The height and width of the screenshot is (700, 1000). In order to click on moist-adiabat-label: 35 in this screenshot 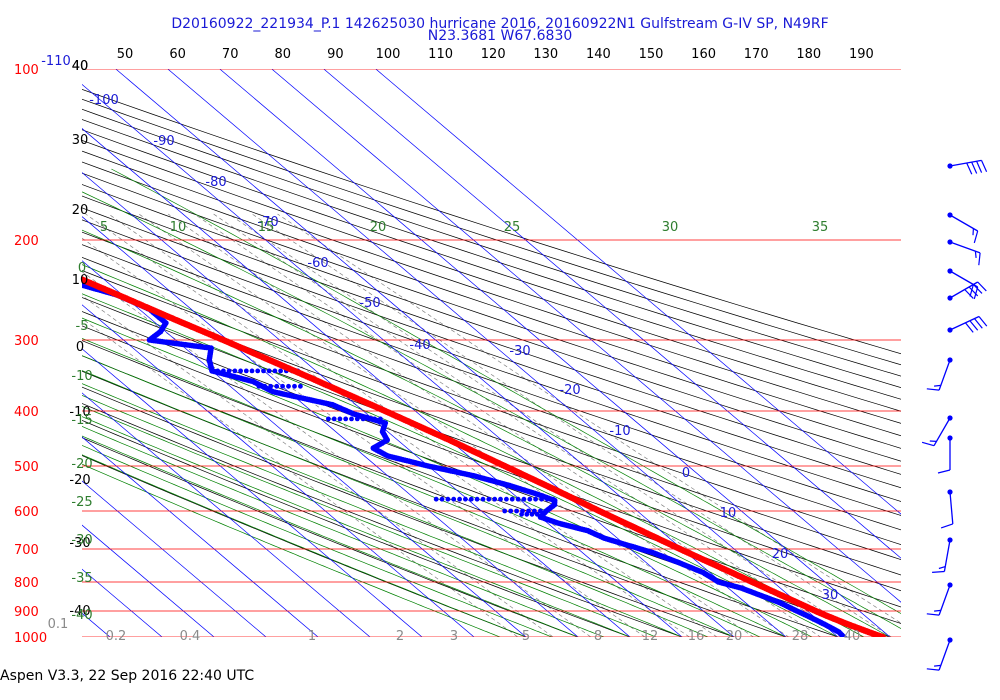, I will do `click(820, 227)`.